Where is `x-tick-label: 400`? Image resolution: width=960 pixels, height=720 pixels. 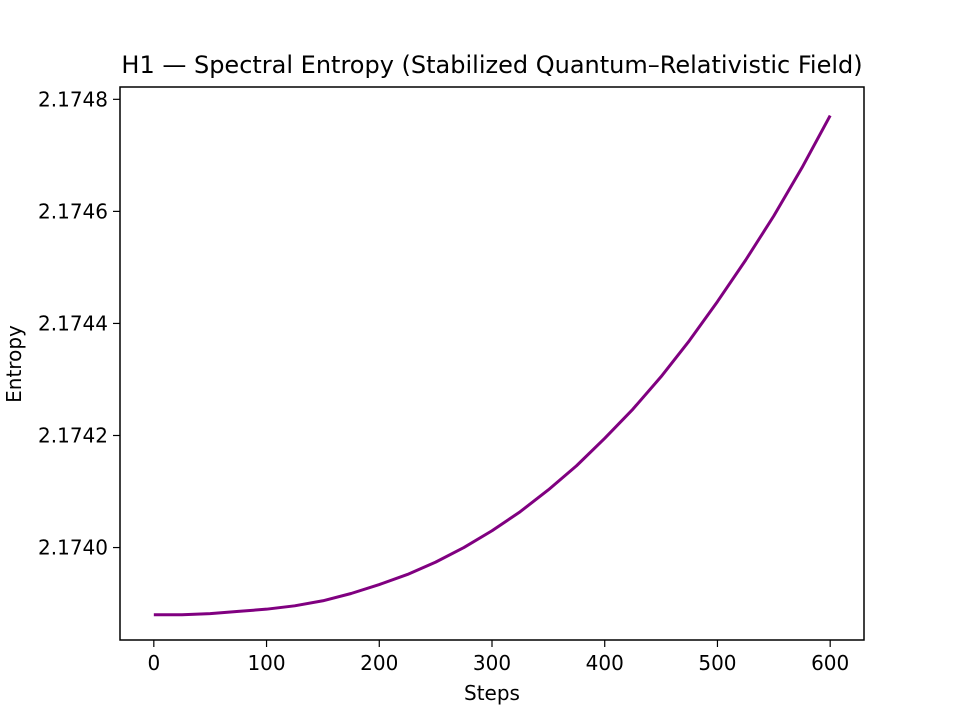
x-tick-label: 400 is located at coordinates (605, 663).